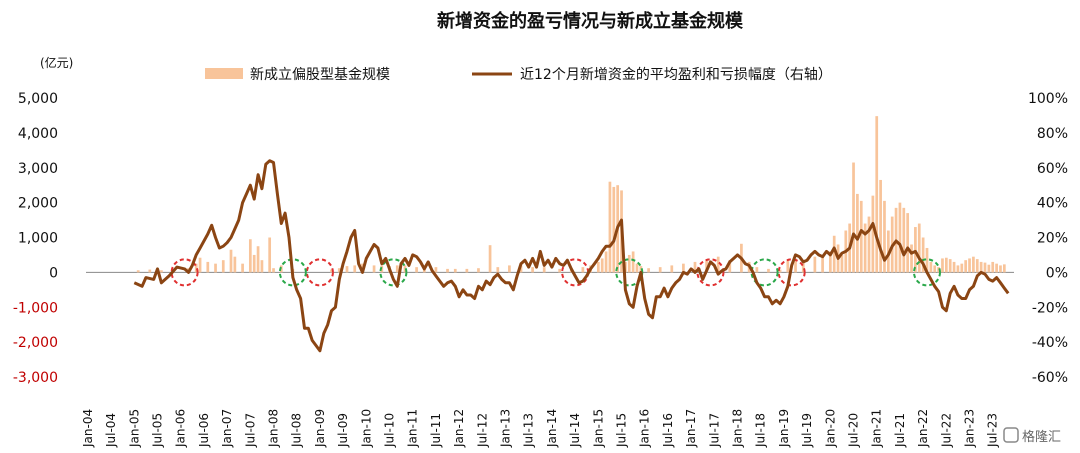 The image size is (1080, 453). What do you see at coordinates (784, 428) in the screenshot?
I see `x-axis-tick: Jan-19` at bounding box center [784, 428].